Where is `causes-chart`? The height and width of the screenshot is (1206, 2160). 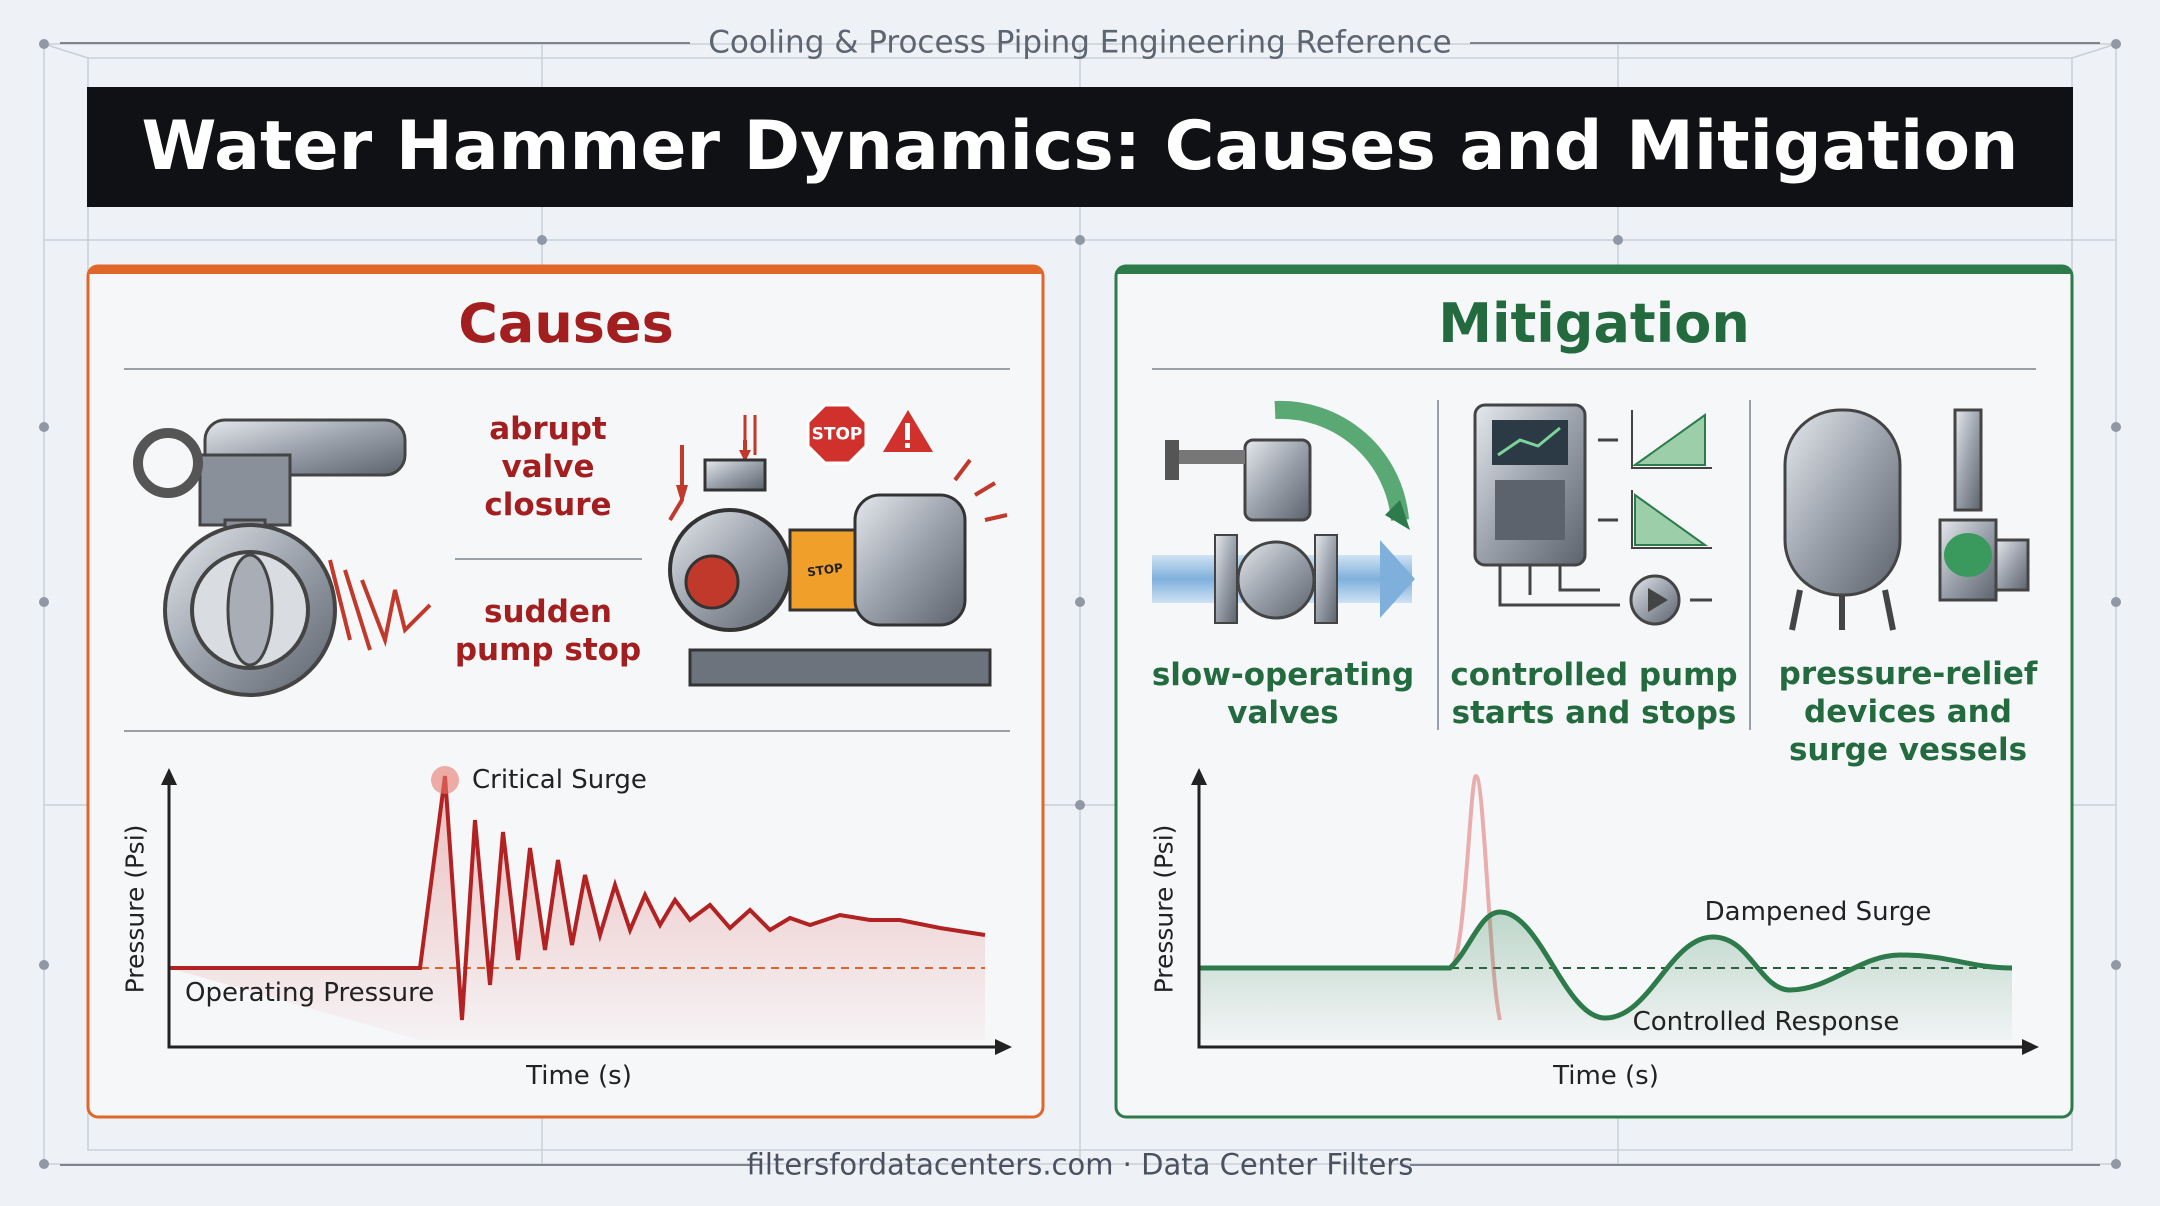
causes-chart is located at coordinates (586, 910).